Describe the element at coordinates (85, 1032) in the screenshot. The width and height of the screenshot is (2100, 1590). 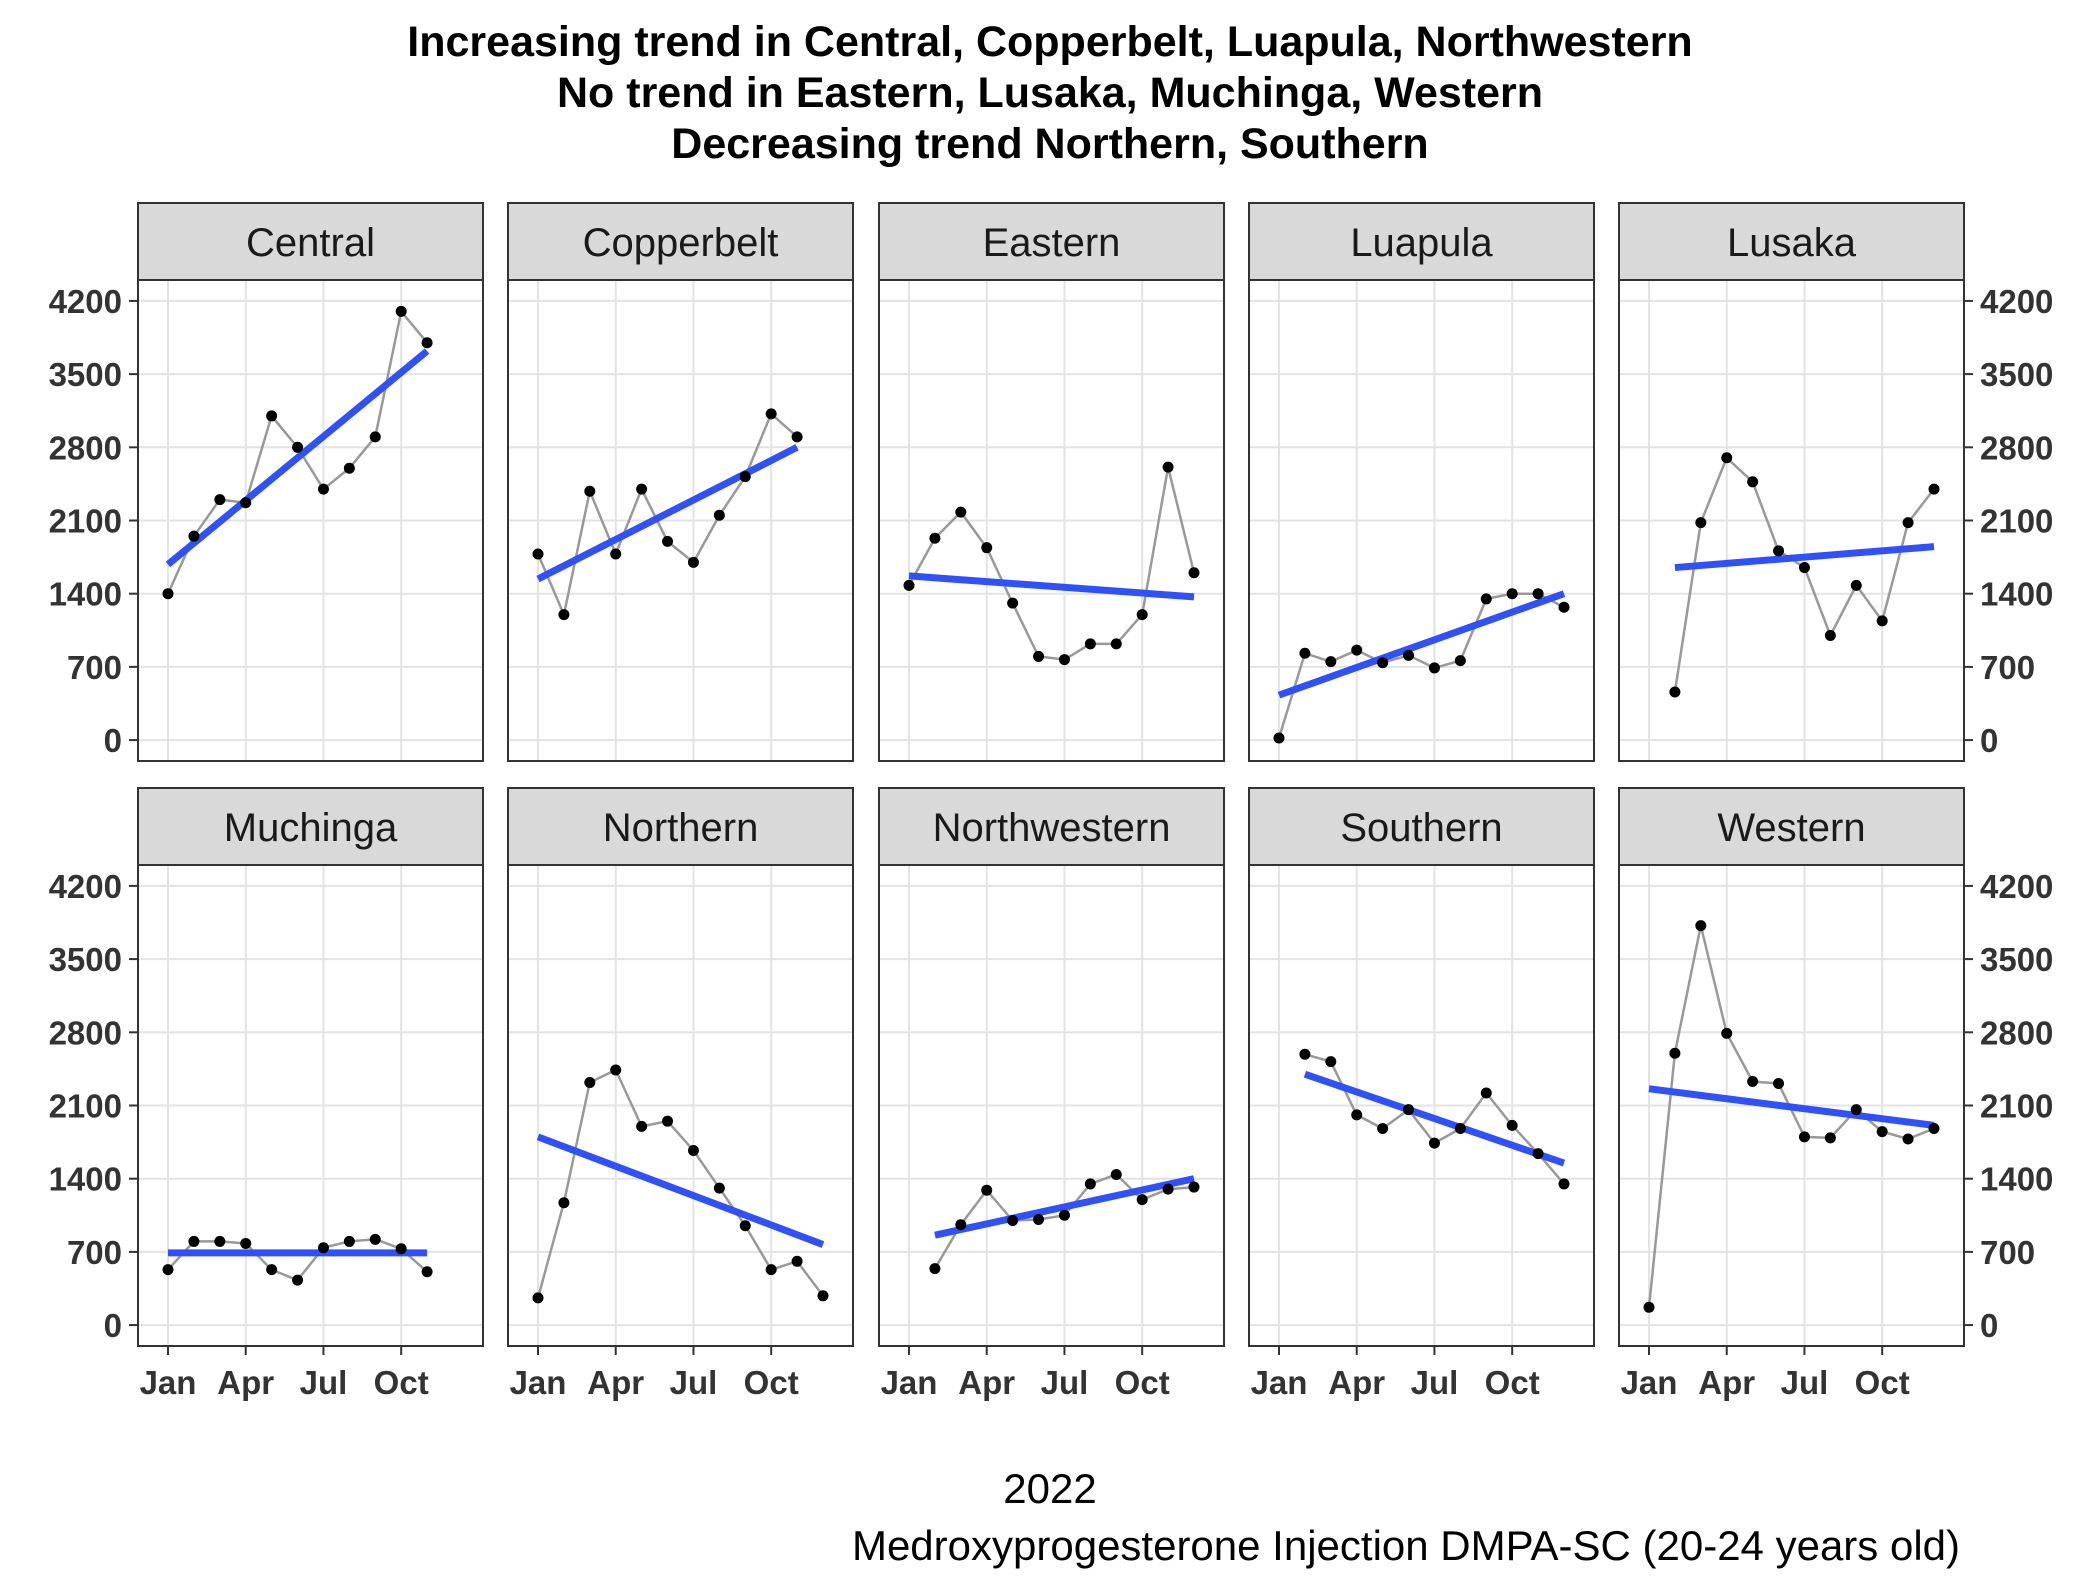
I see `y-tick-label: 2800` at that location.